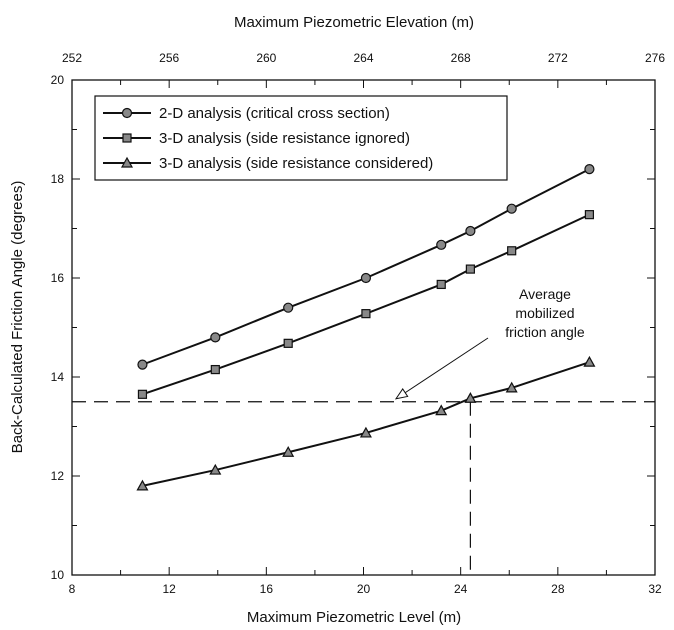  What do you see at coordinates (364, 589) in the screenshot?
I see `x-tick-label: 20` at bounding box center [364, 589].